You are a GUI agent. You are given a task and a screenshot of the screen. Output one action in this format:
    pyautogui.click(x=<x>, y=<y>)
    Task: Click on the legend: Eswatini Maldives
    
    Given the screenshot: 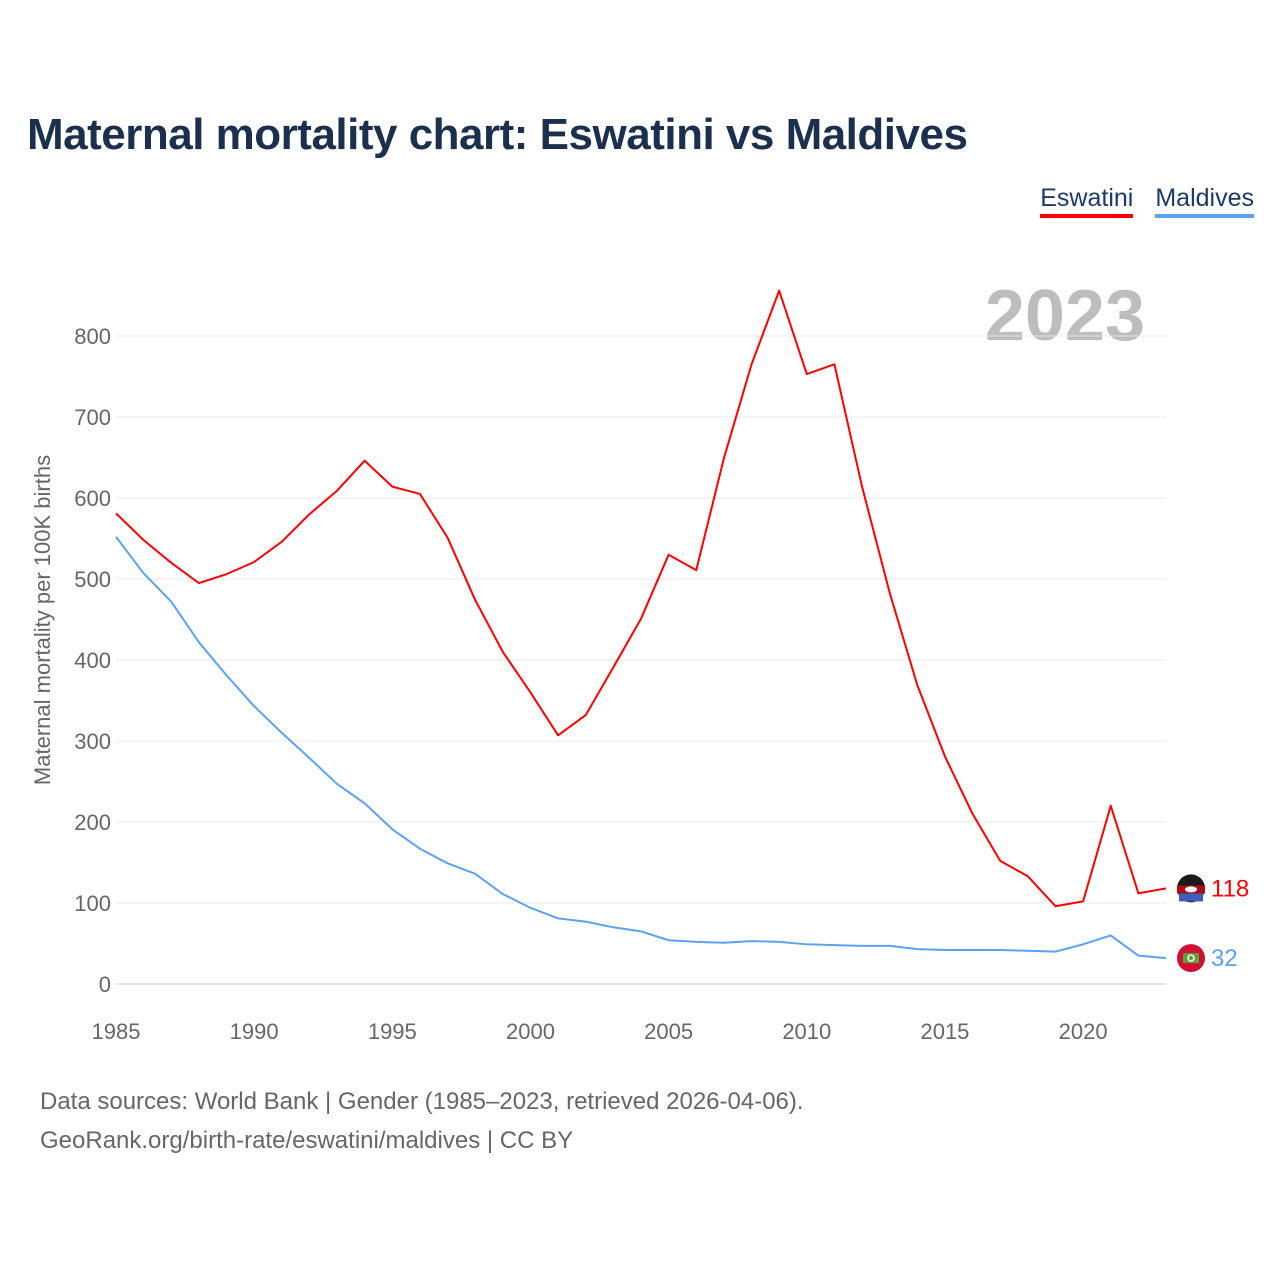 What is the action you would take?
    pyautogui.click(x=1147, y=201)
    